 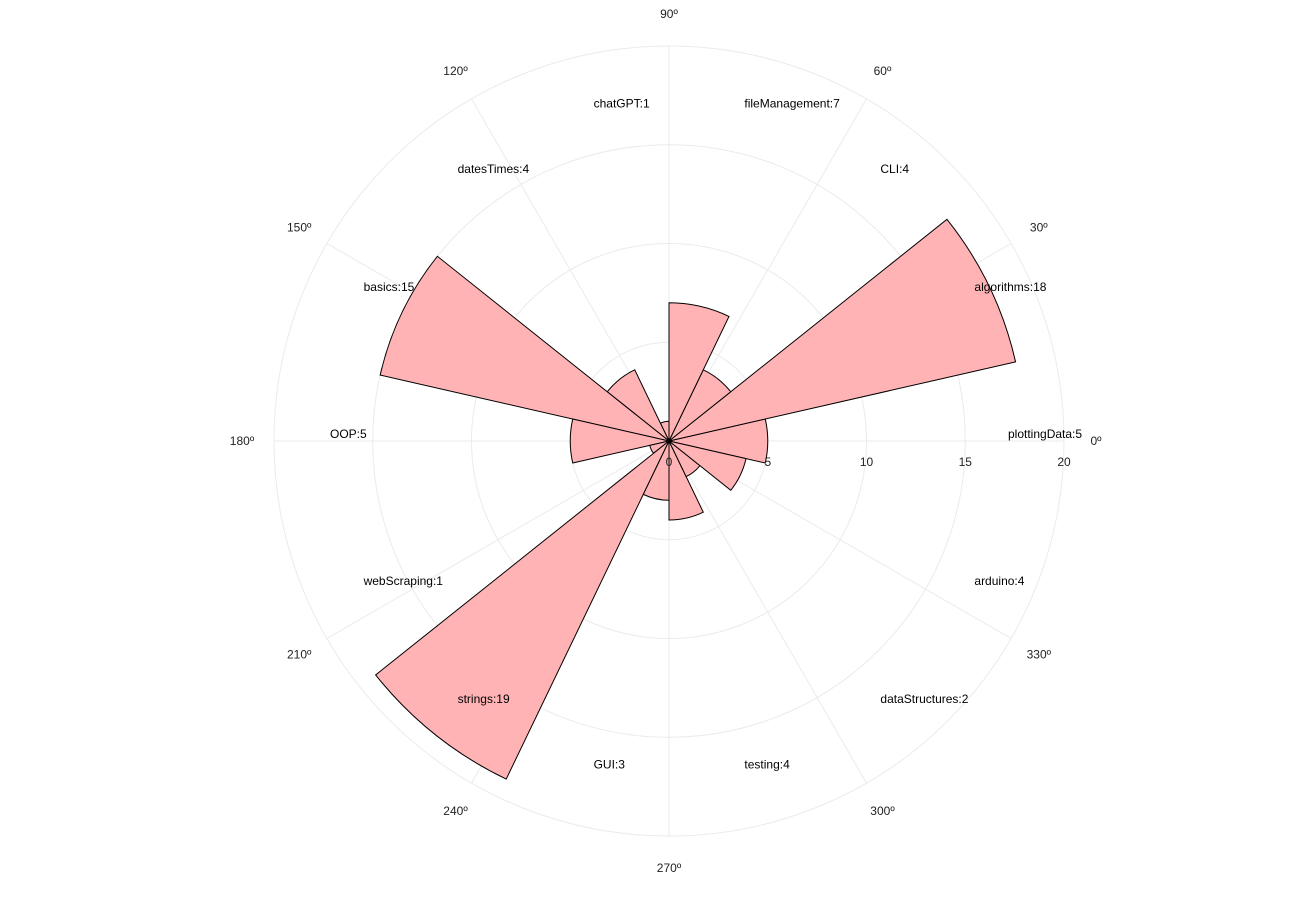 What do you see at coordinates (842, 330) in the screenshot?
I see `petal-algorithms` at bounding box center [842, 330].